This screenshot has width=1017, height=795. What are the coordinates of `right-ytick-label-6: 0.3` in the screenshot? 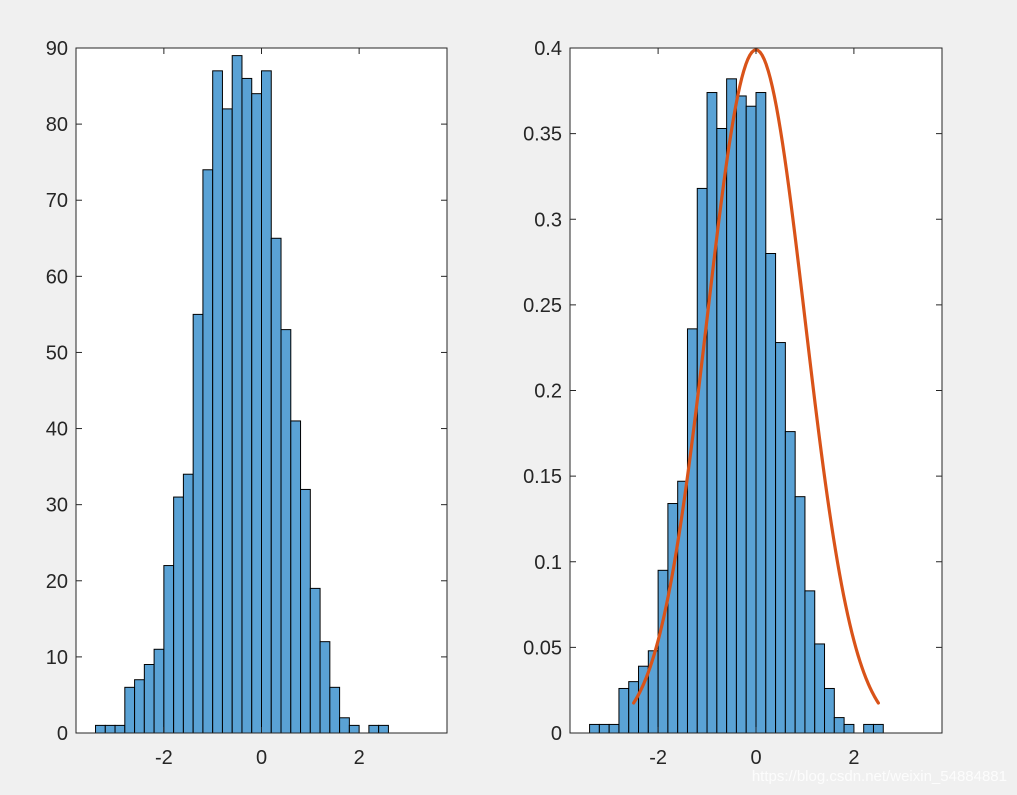 It's located at (548, 220).